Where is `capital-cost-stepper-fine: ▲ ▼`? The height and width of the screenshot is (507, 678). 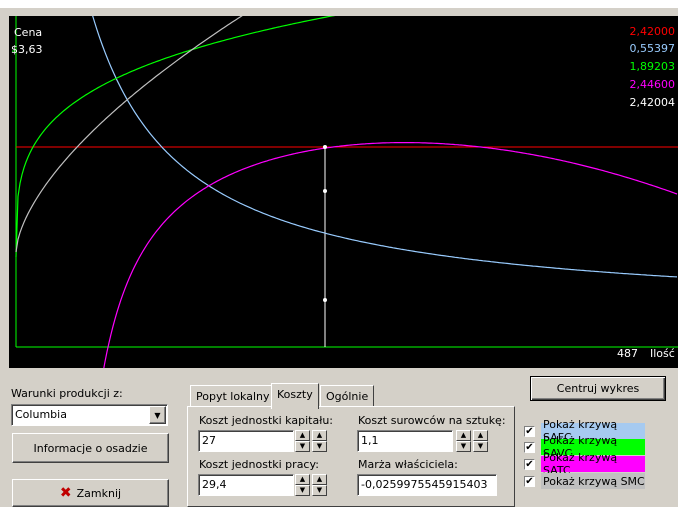
capital-cost-stepper-fine: ▲ ▼ is located at coordinates (319, 441).